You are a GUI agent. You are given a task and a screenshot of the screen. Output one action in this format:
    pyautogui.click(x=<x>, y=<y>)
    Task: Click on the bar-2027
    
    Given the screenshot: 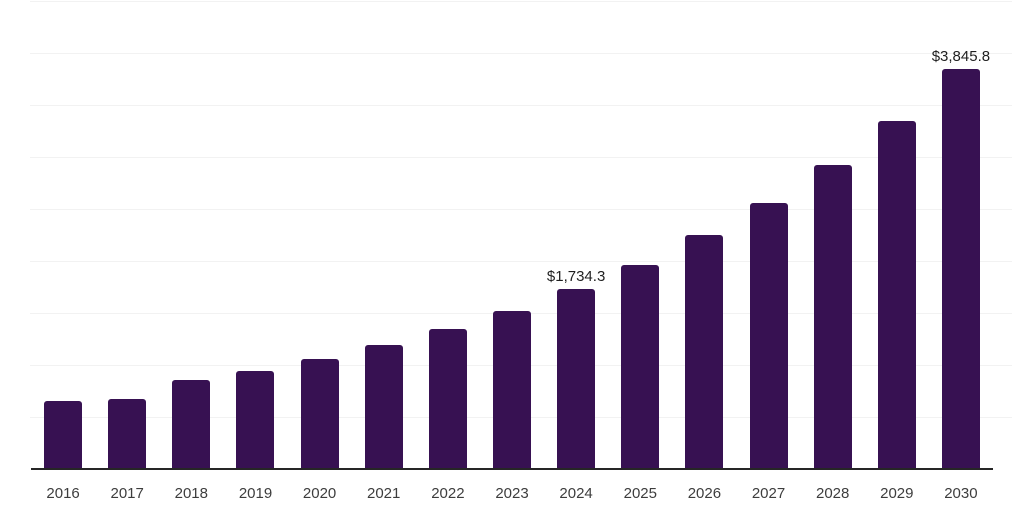 What is the action you would take?
    pyautogui.click(x=769, y=336)
    